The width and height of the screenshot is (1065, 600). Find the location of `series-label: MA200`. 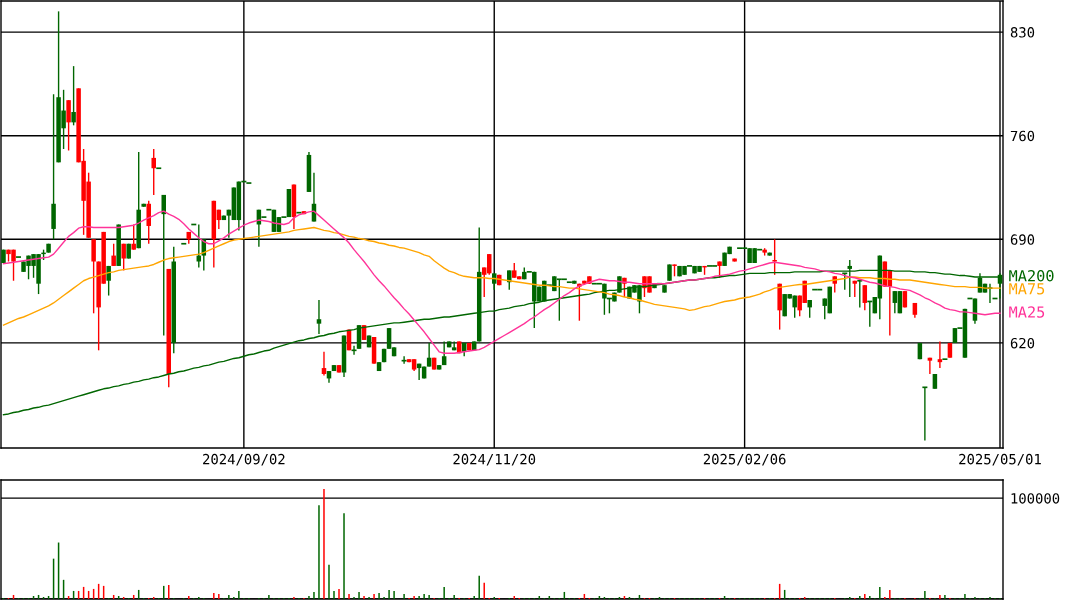

series-label: MA200 is located at coordinates (1031, 275).